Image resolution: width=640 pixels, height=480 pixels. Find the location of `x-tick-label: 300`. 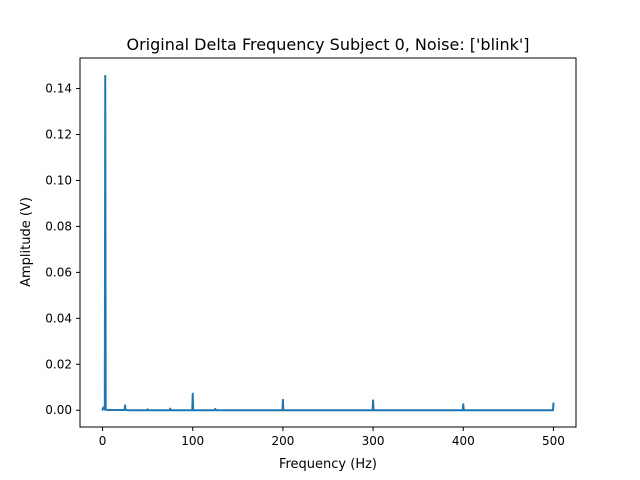

x-tick-label: 300 is located at coordinates (373, 441).